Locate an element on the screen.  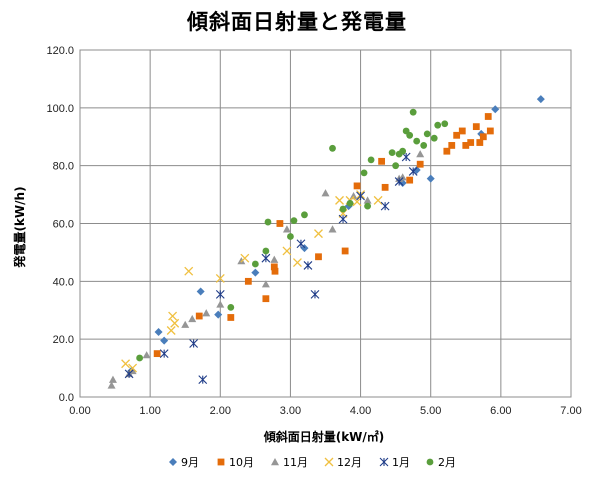
y-tick-label: 40.0 is located at coordinates (63, 282).